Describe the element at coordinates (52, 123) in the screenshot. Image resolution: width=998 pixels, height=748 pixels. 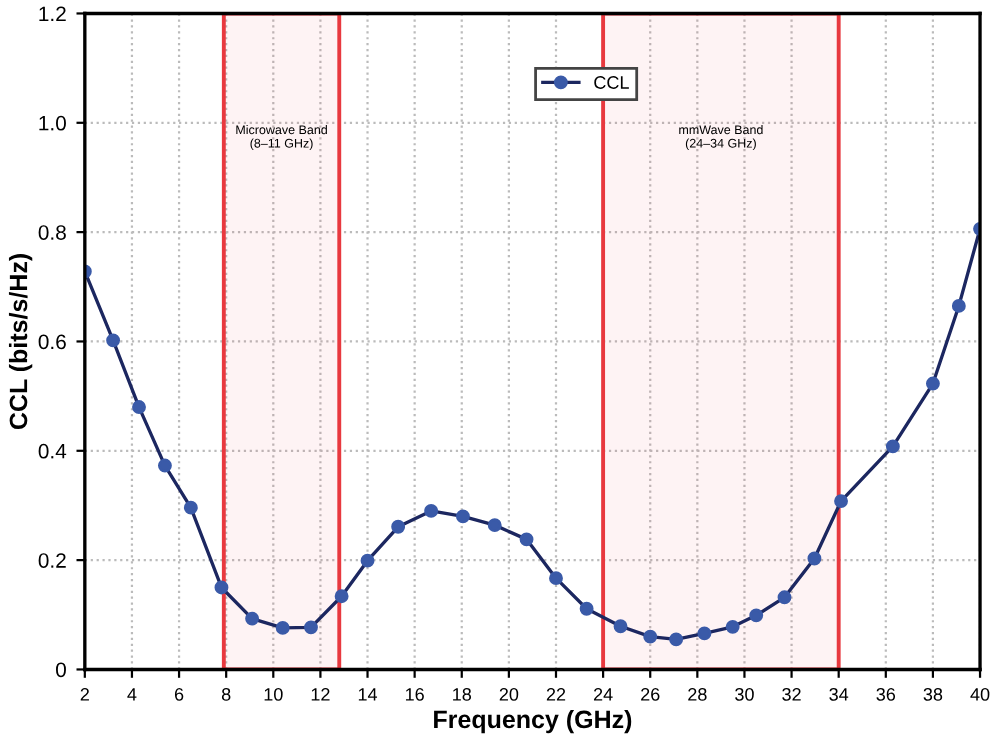
I see `y-tick-label: 1.0` at that location.